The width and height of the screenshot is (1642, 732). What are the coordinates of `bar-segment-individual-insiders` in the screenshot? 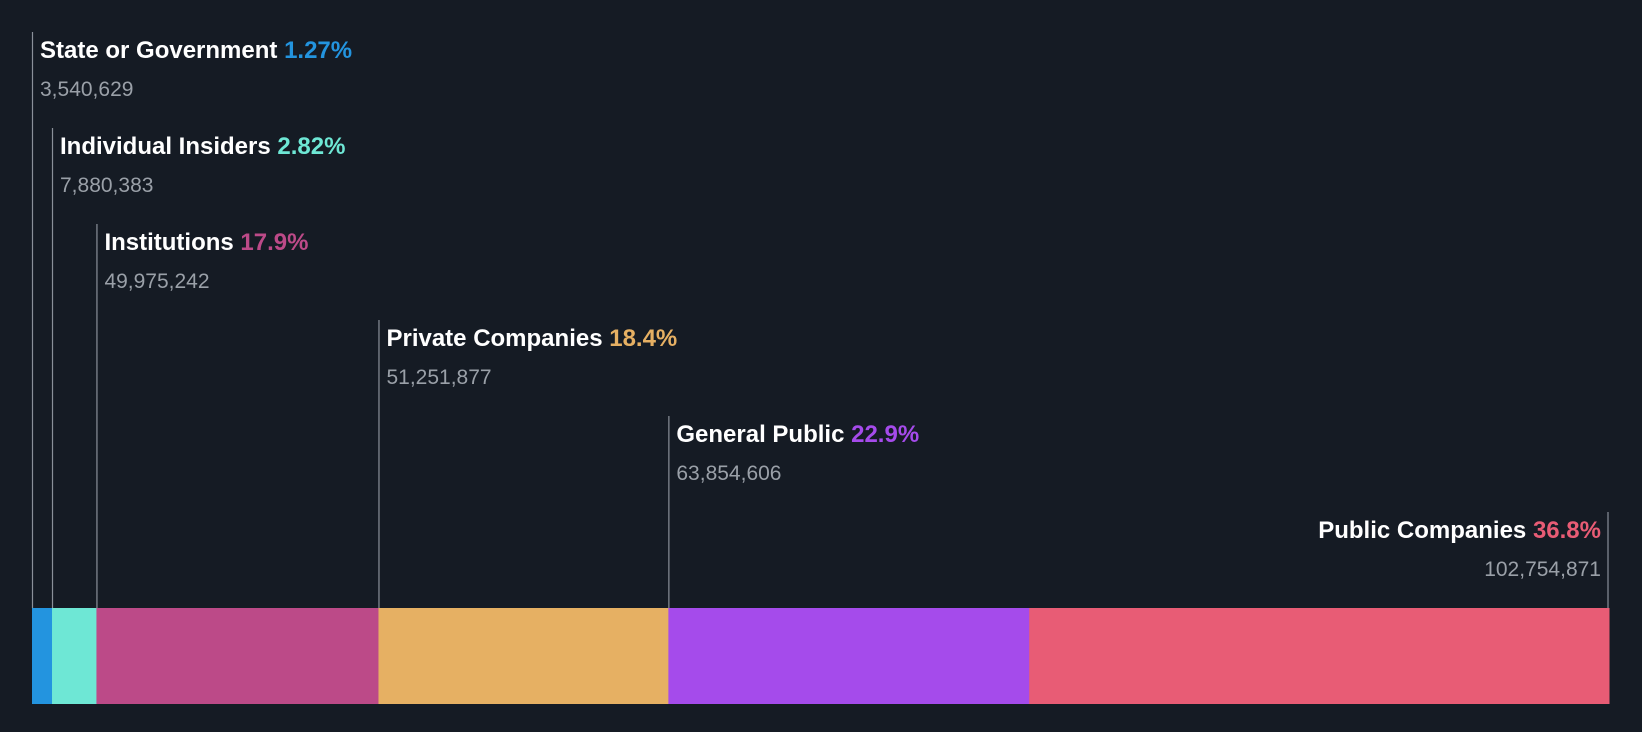 It's located at (74, 656).